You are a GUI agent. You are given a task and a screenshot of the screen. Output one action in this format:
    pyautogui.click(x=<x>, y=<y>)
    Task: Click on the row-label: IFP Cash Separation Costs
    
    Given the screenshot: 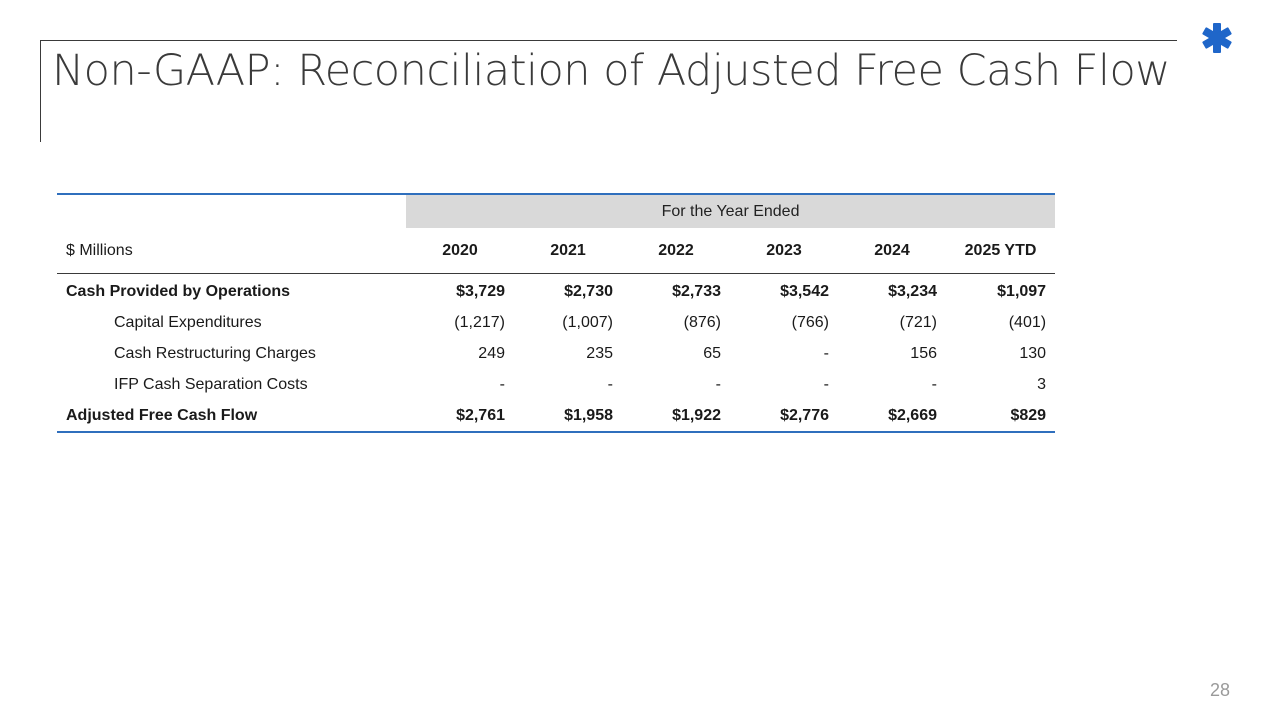 What is the action you would take?
    pyautogui.click(x=211, y=384)
    